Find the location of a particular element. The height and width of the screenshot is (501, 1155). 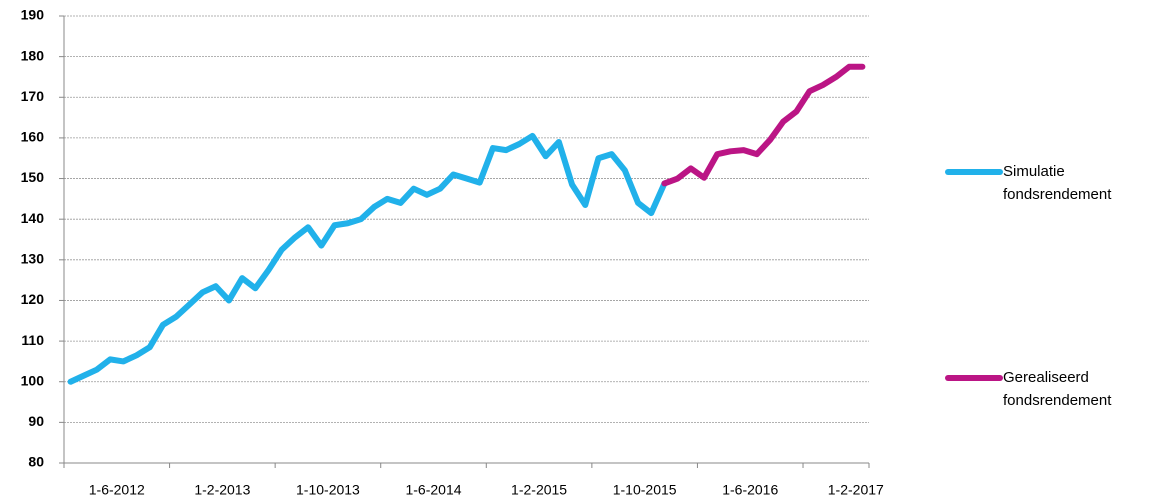

y-tick-label: 160 is located at coordinates (33, 137).